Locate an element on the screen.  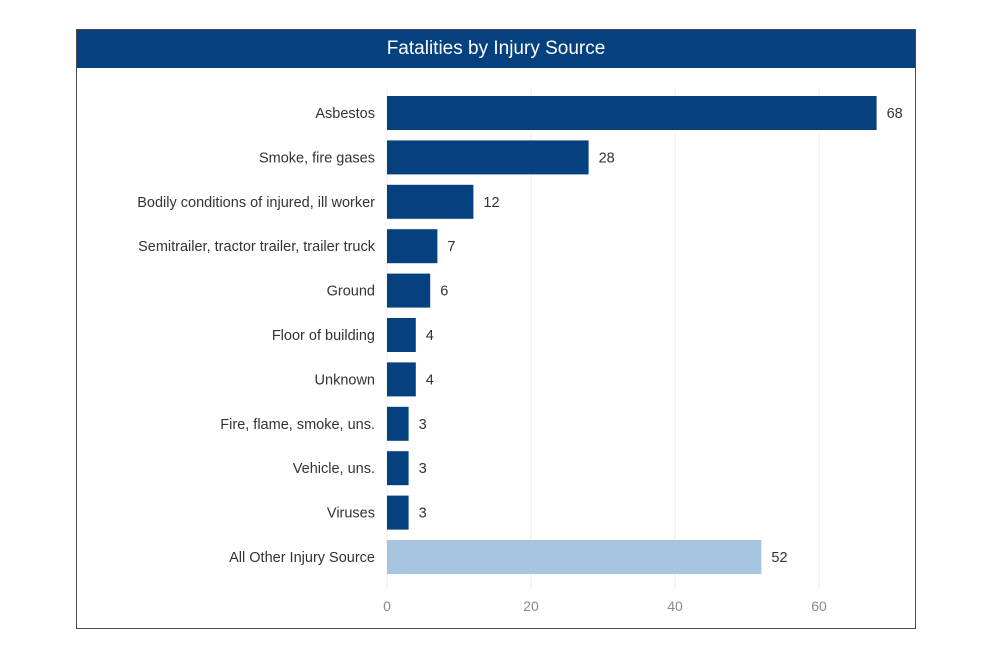
data-label: 6 is located at coordinates (444, 292).